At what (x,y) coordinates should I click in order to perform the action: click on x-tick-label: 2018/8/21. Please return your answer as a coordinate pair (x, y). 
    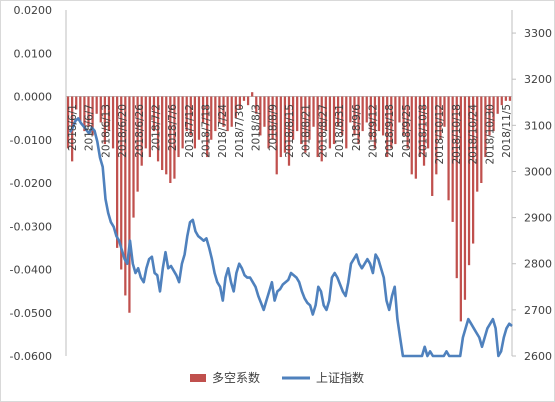
    Looking at the image, I should click on (307, 131).